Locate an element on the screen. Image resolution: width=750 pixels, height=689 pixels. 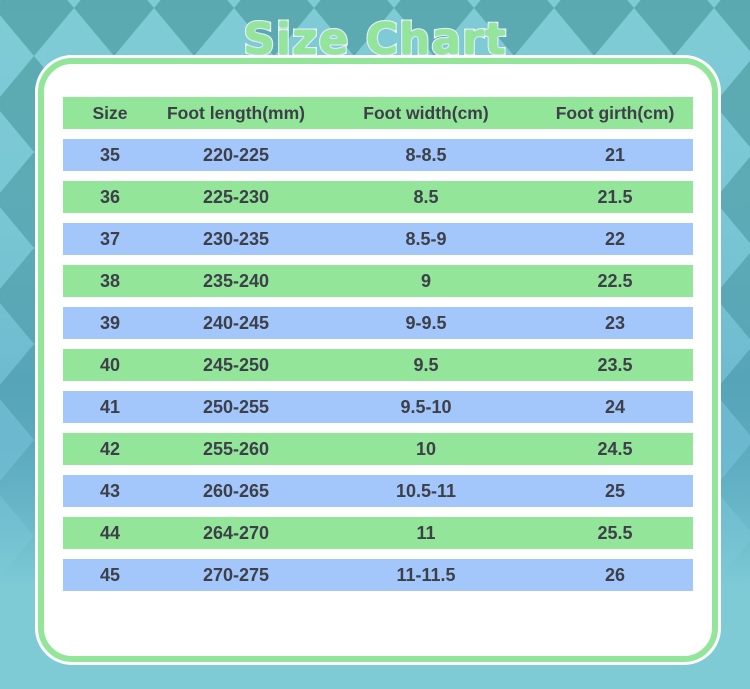
cell-foot-girth: 25.5 is located at coordinates (615, 532).